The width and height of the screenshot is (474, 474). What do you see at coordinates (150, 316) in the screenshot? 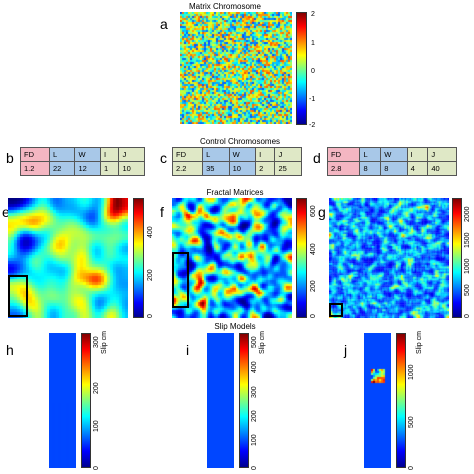
I see `tick-e-0: 0` at bounding box center [150, 316].